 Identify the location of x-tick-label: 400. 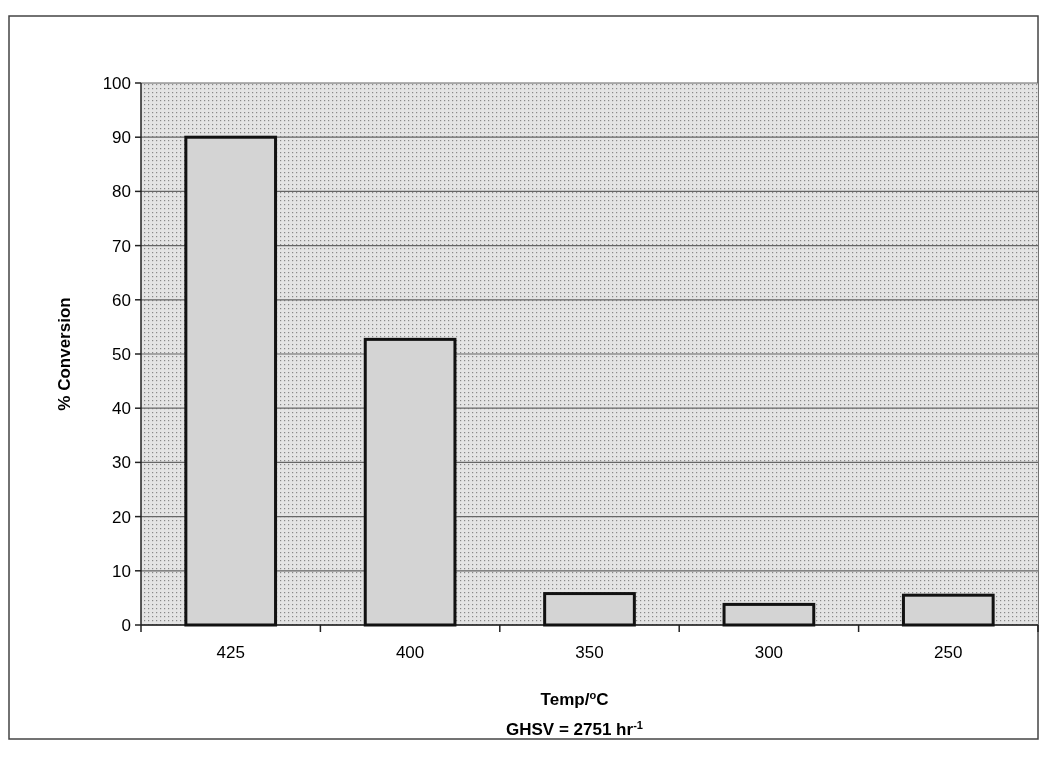
(410, 652).